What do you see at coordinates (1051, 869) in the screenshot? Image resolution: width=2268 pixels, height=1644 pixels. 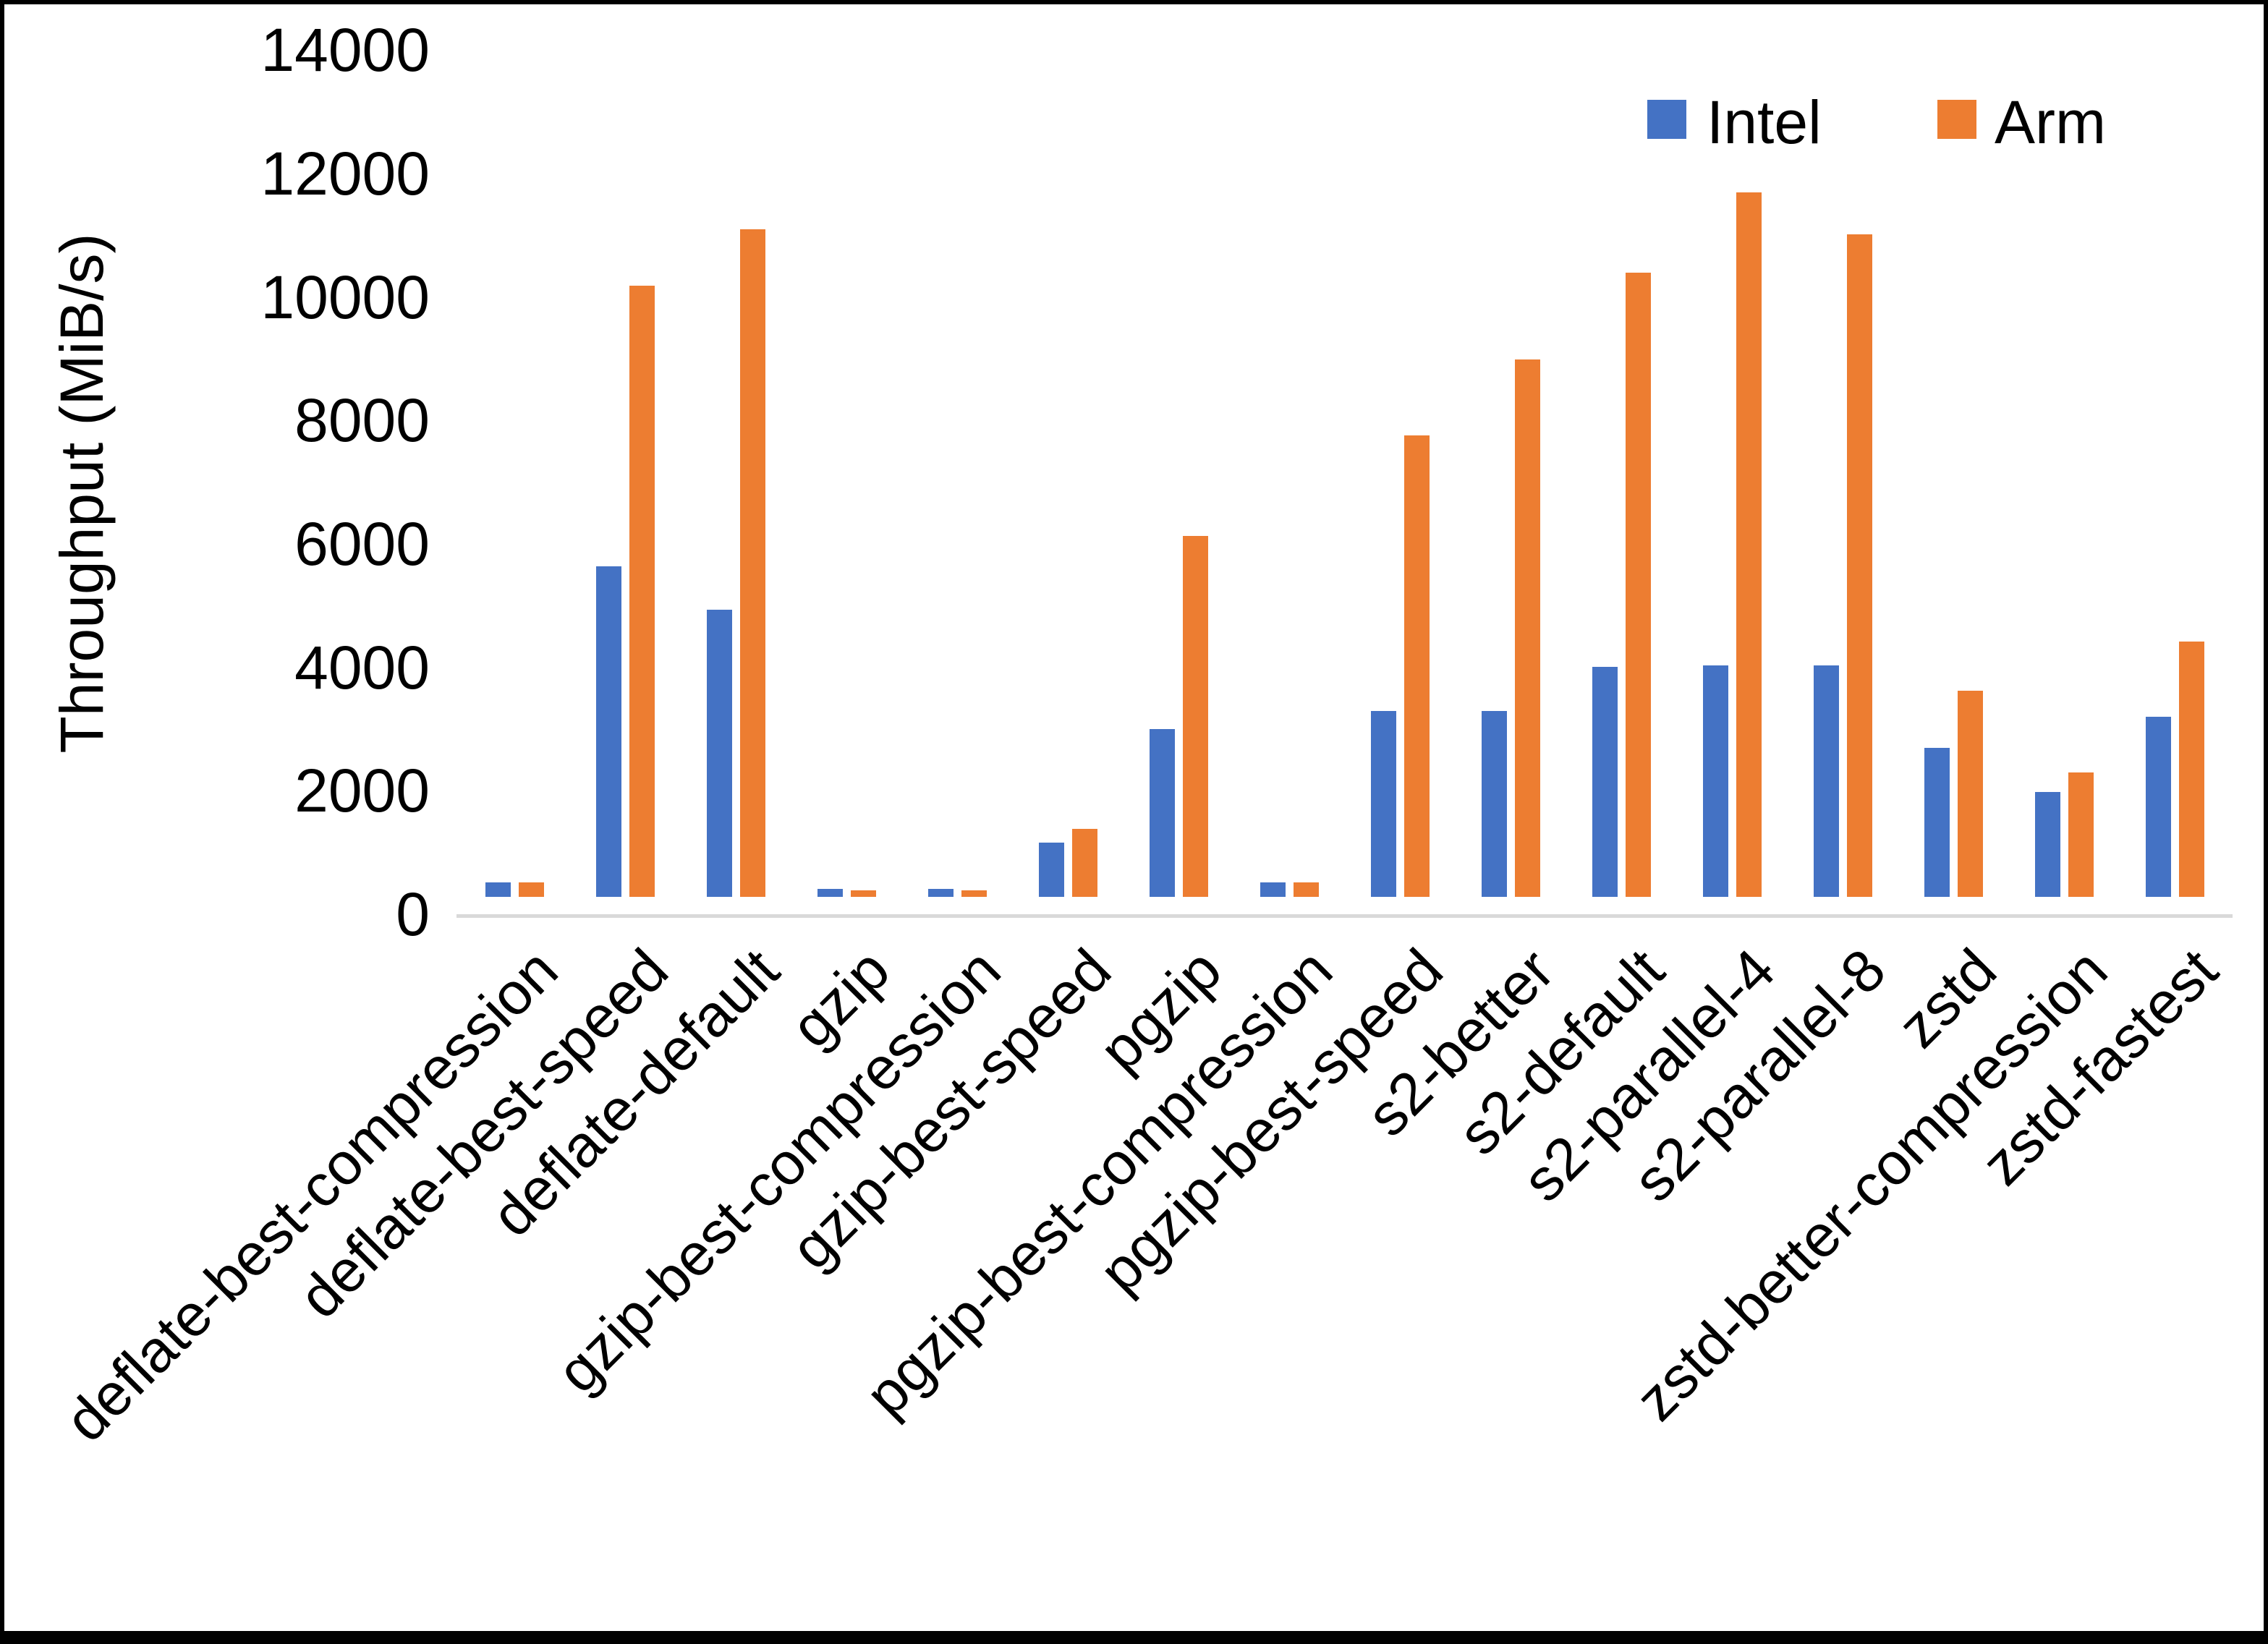 I see `bar-intel-gzip-best-speed` at bounding box center [1051, 869].